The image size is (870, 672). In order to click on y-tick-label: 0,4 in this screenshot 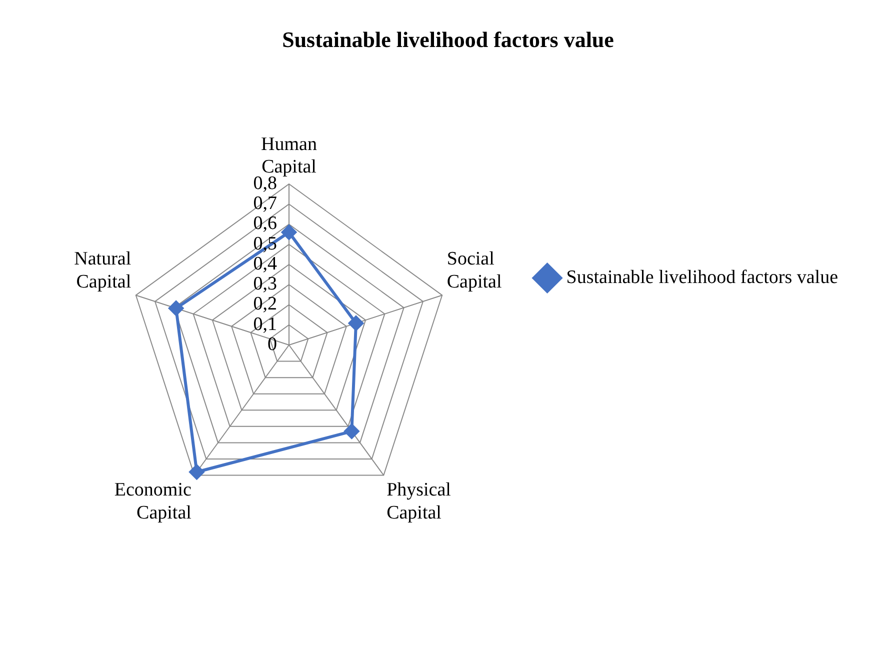, I will do `click(265, 263)`.